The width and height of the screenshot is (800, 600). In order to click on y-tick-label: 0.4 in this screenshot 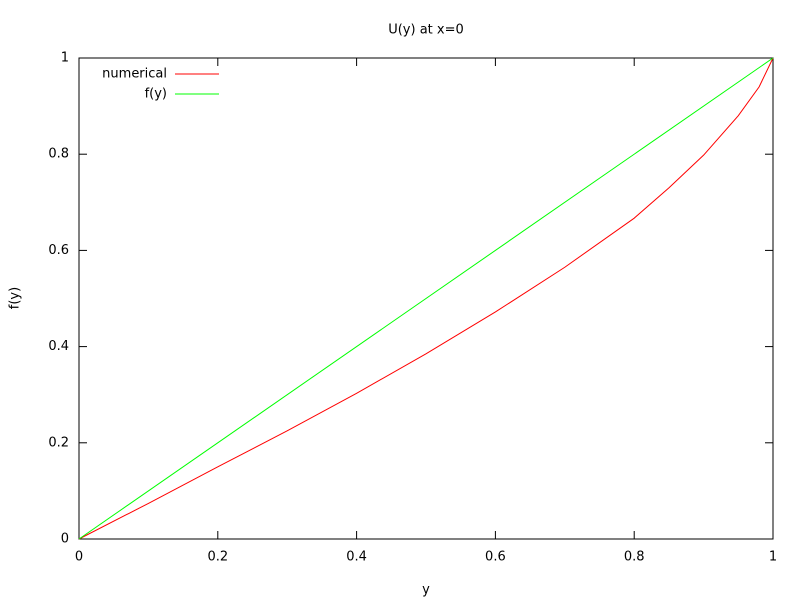, I will do `click(58, 346)`.